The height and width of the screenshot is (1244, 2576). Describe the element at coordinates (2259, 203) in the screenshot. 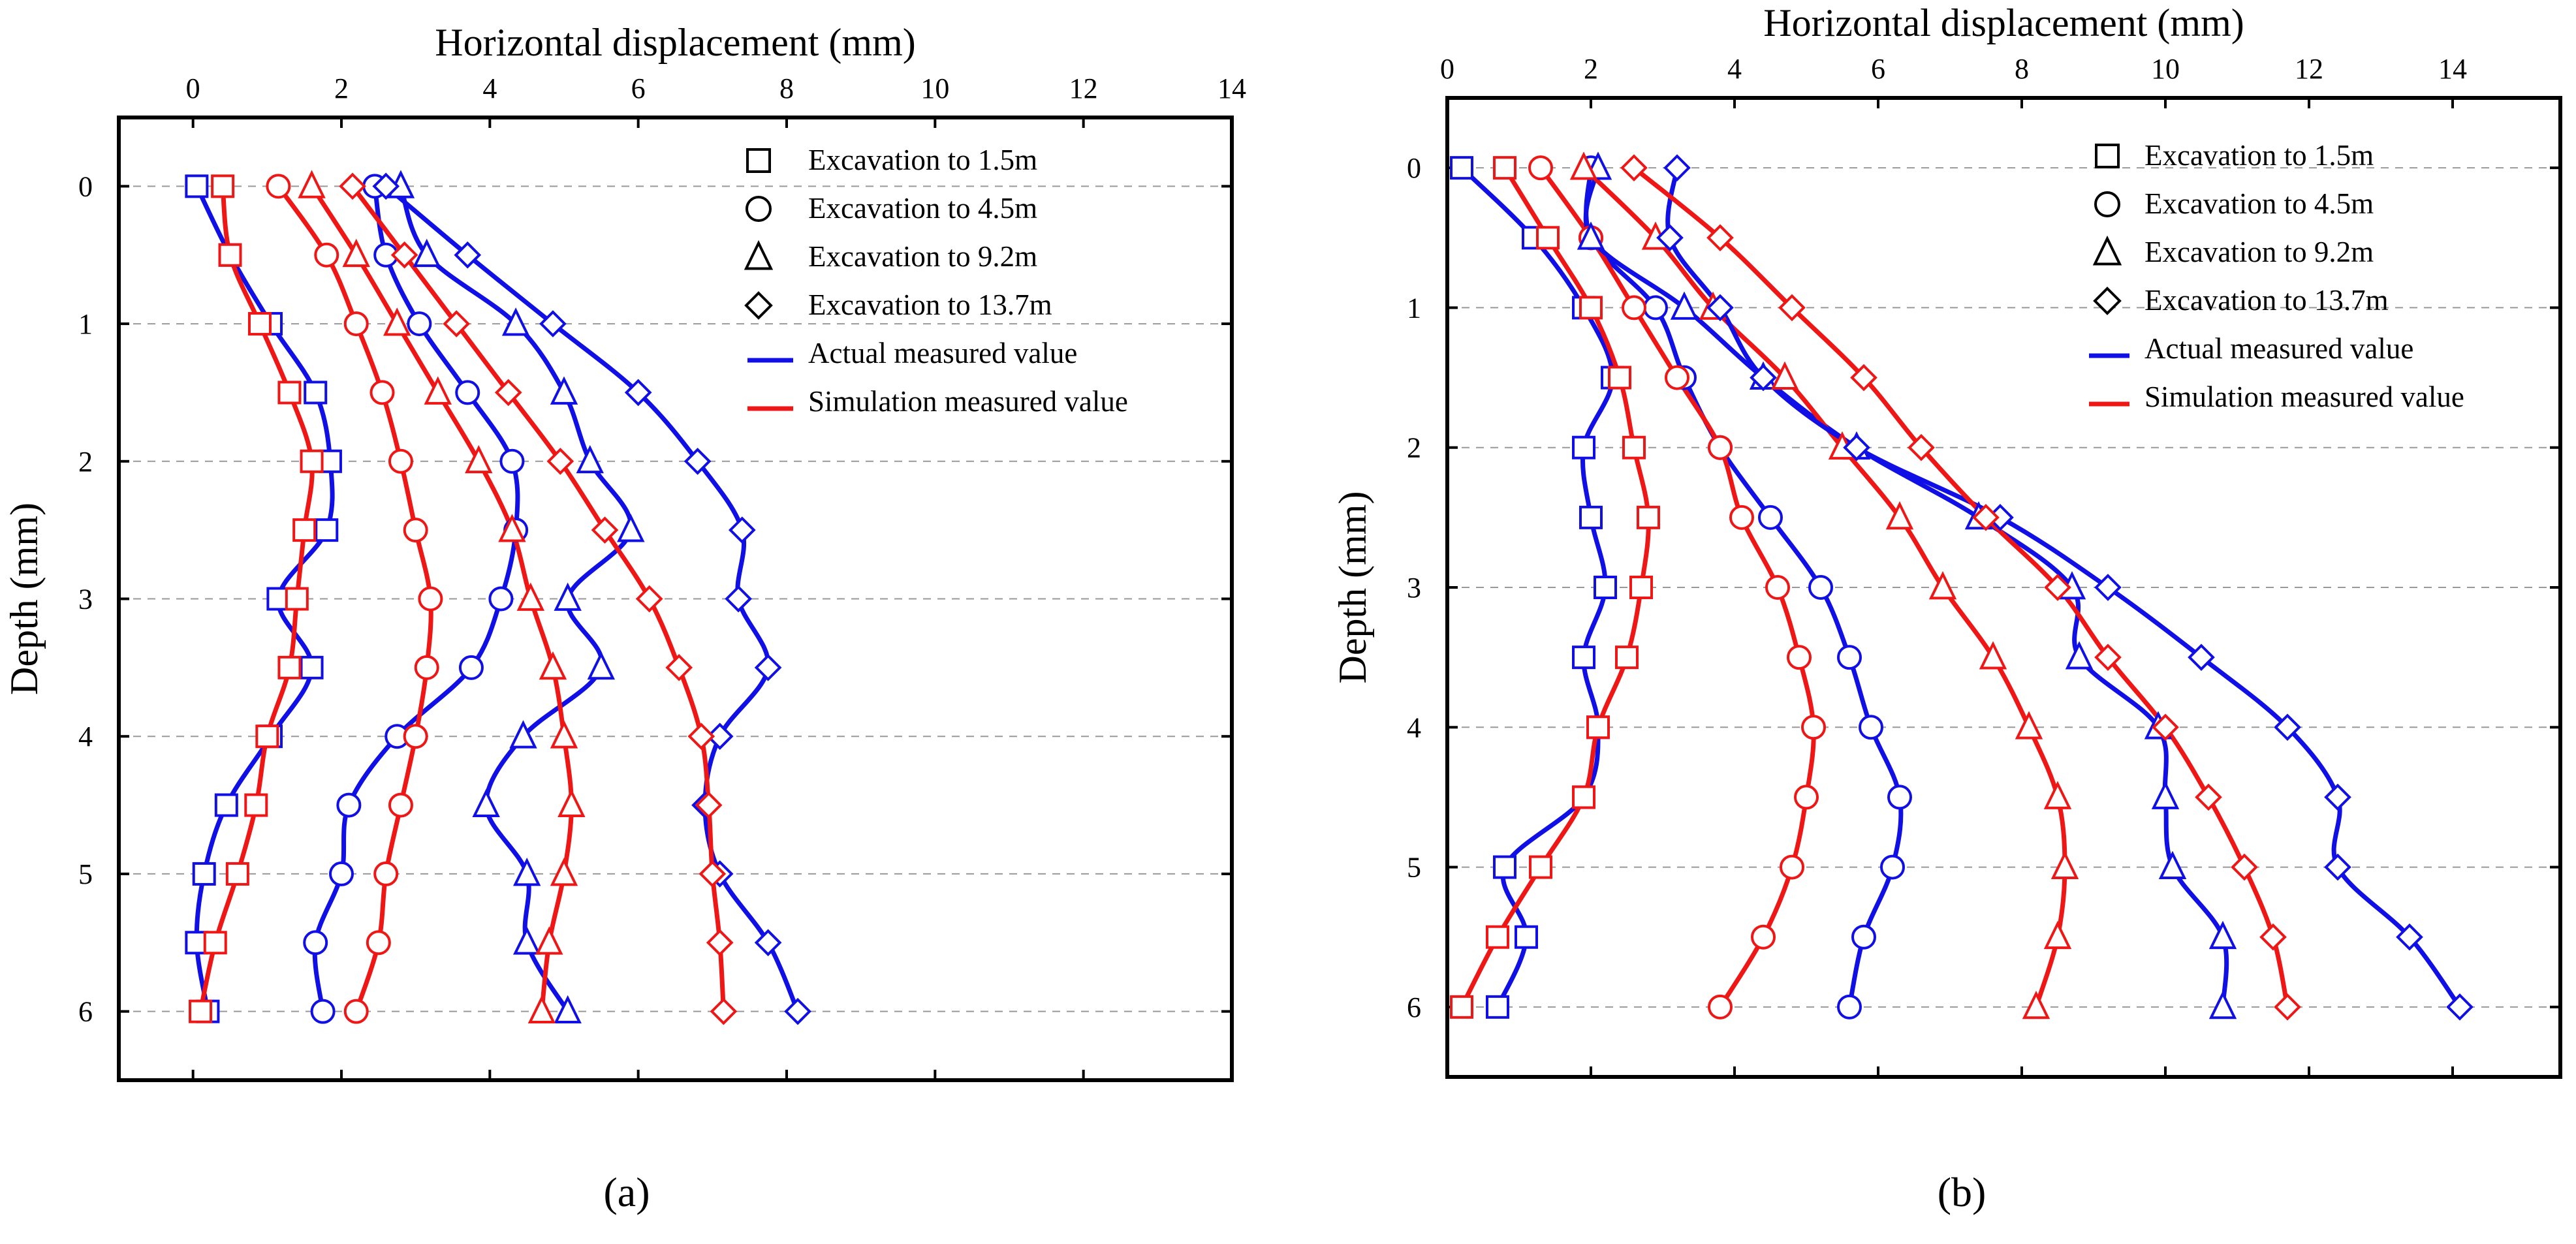

I see `legend-label: Excavation to 4.5m` at that location.